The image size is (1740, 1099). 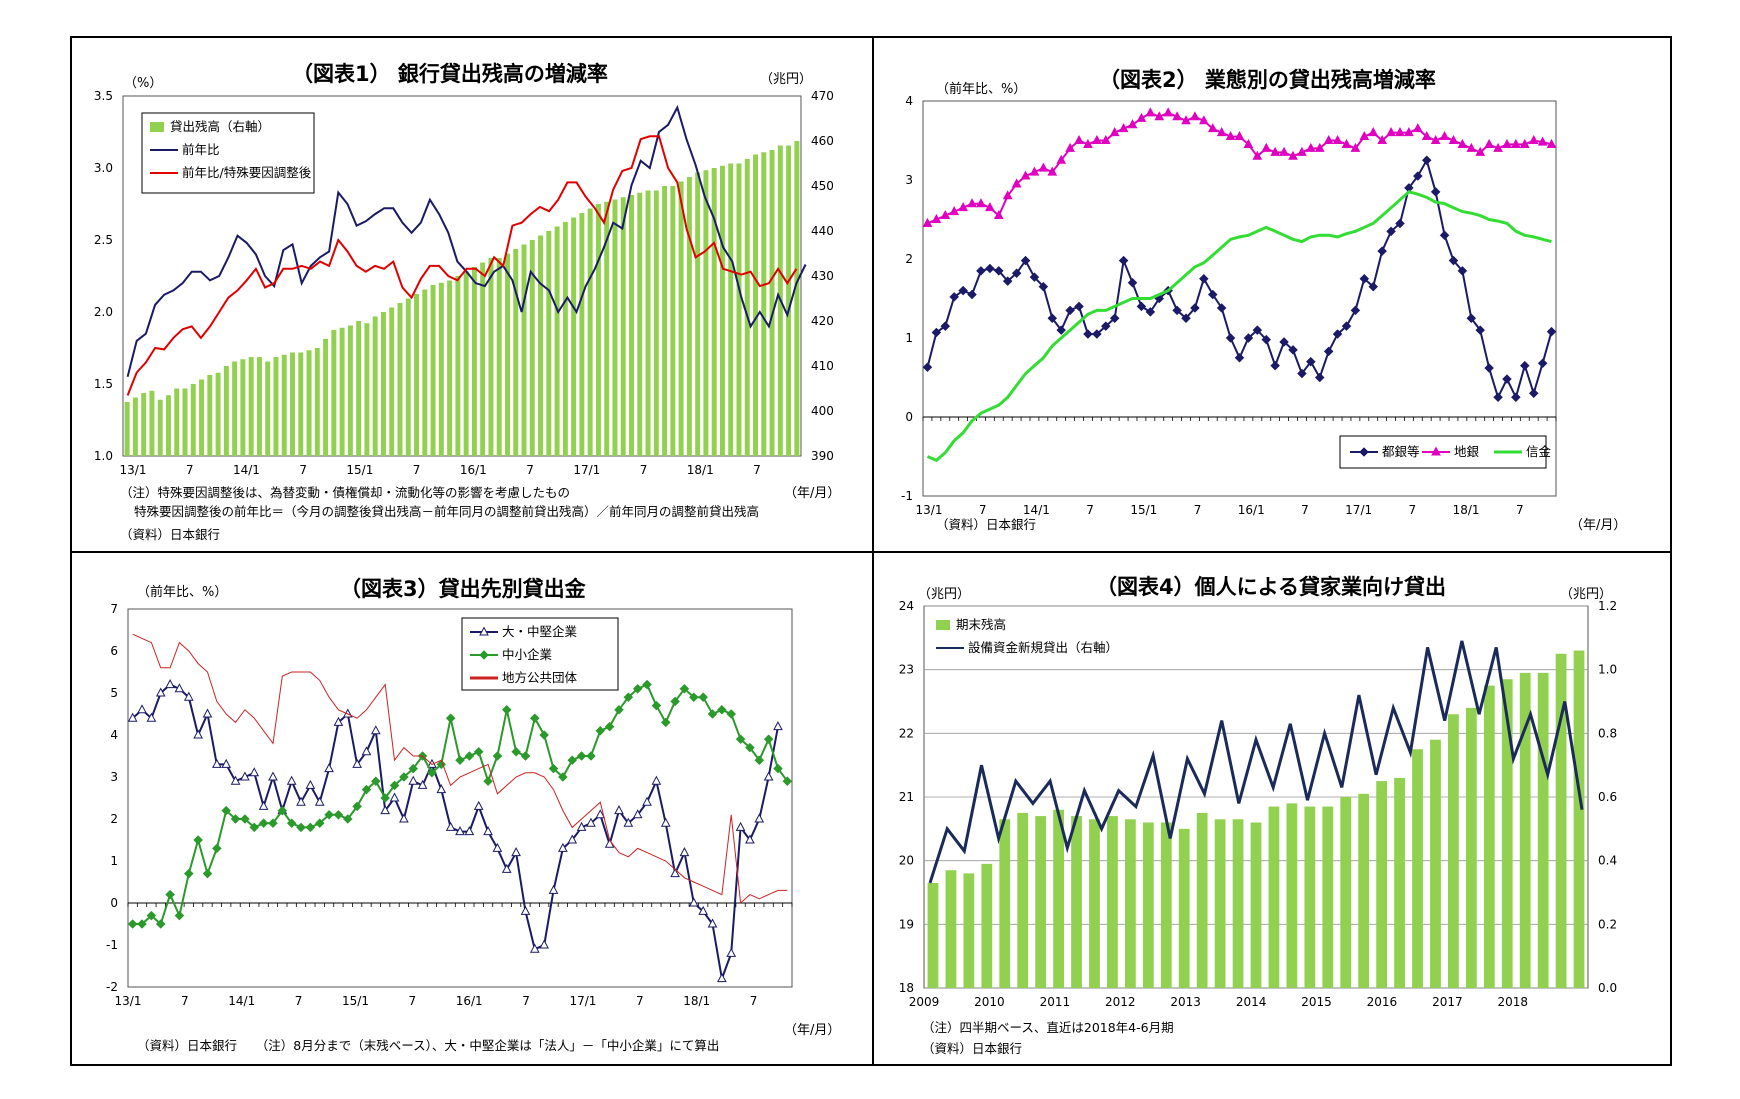 I want to click on chart-4-x-tick-label: 2010, so click(x=989, y=1002).